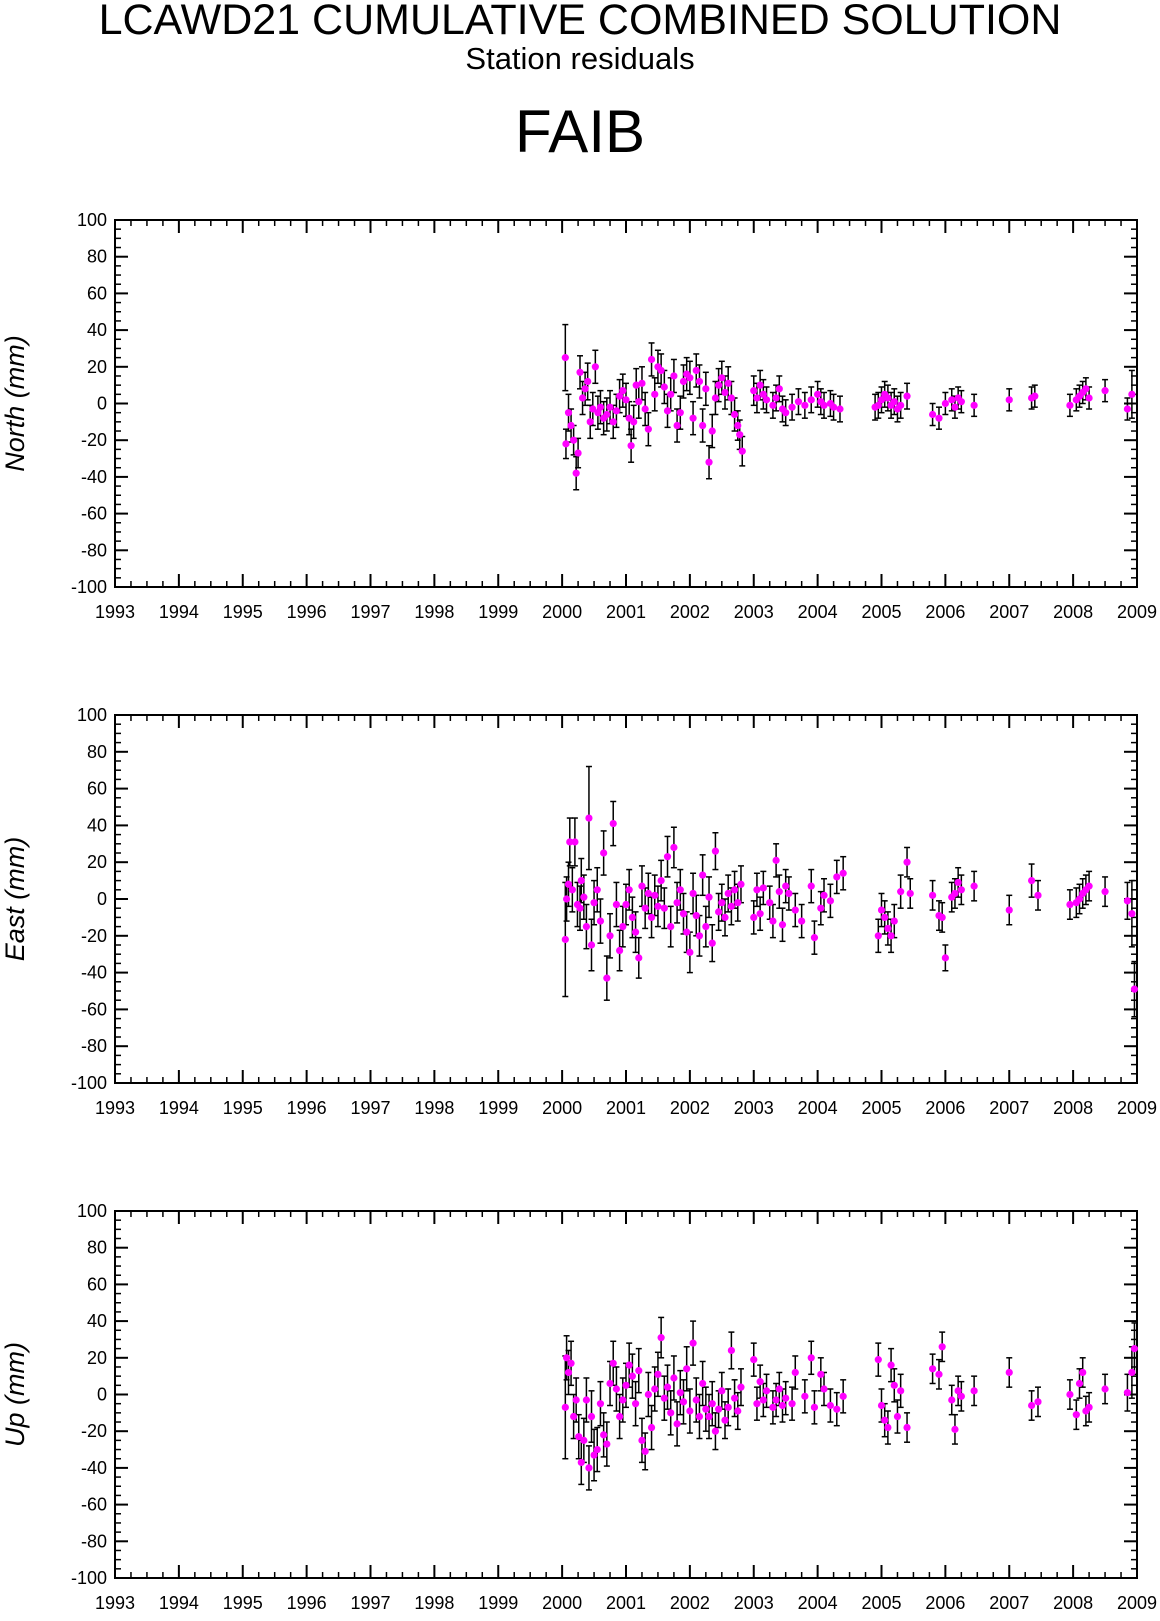  Describe the element at coordinates (94, 1468) in the screenshot. I see `y-tick-label: -40` at that location.